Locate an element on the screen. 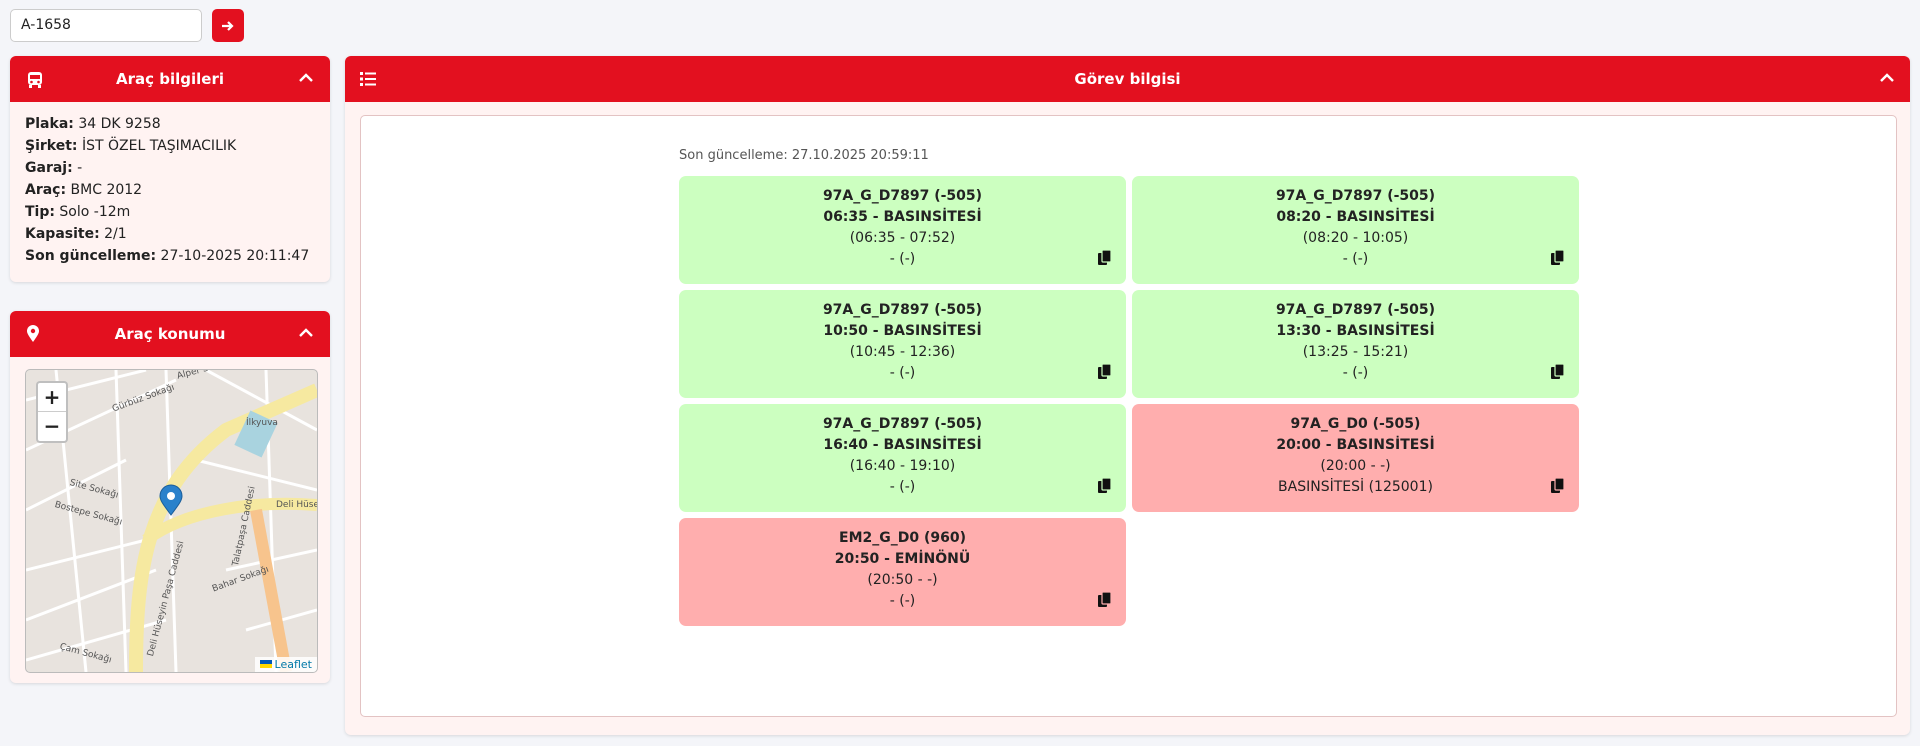 The height and width of the screenshot is (746, 1920). info-row: Plaka: 34 DK 9258 is located at coordinates (93, 124).